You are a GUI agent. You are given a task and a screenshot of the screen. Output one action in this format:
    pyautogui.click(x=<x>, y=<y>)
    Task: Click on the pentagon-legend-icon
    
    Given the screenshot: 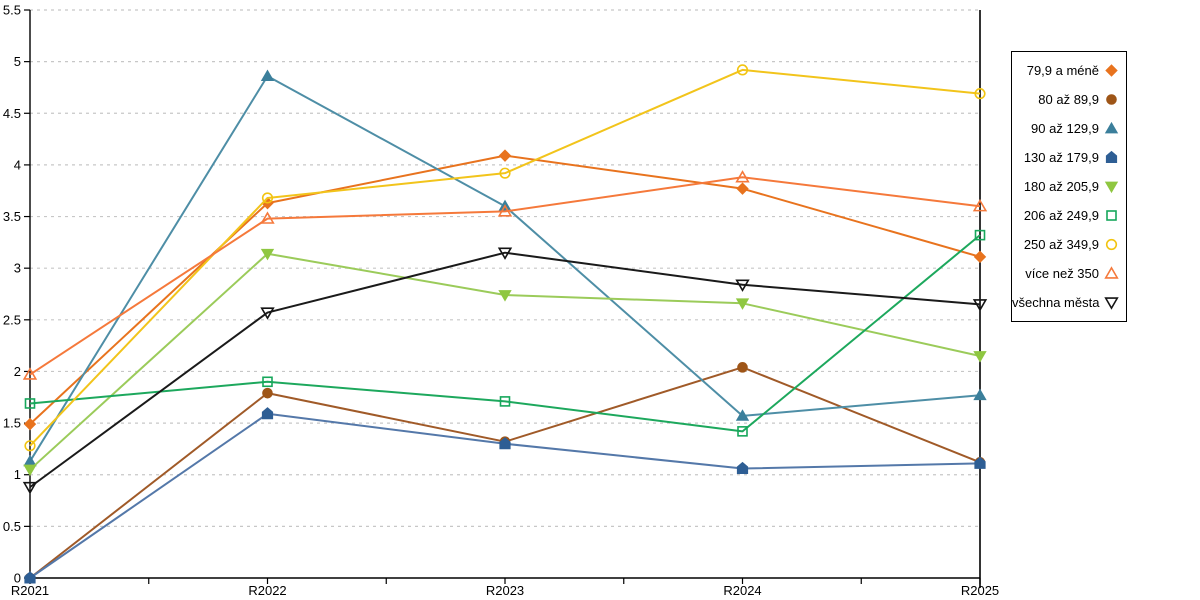 What is the action you would take?
    pyautogui.click(x=1111, y=156)
    